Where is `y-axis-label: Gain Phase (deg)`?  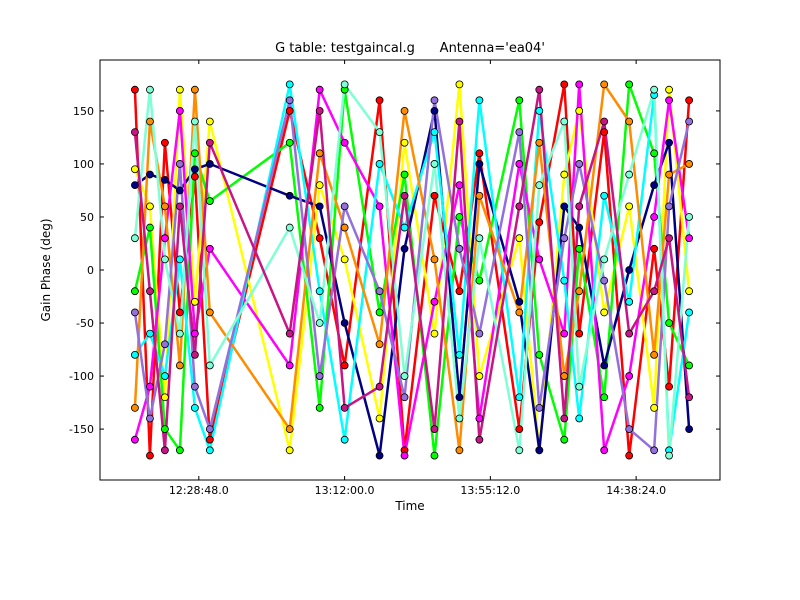
y-axis-label: Gain Phase (deg) is located at coordinates (46, 269).